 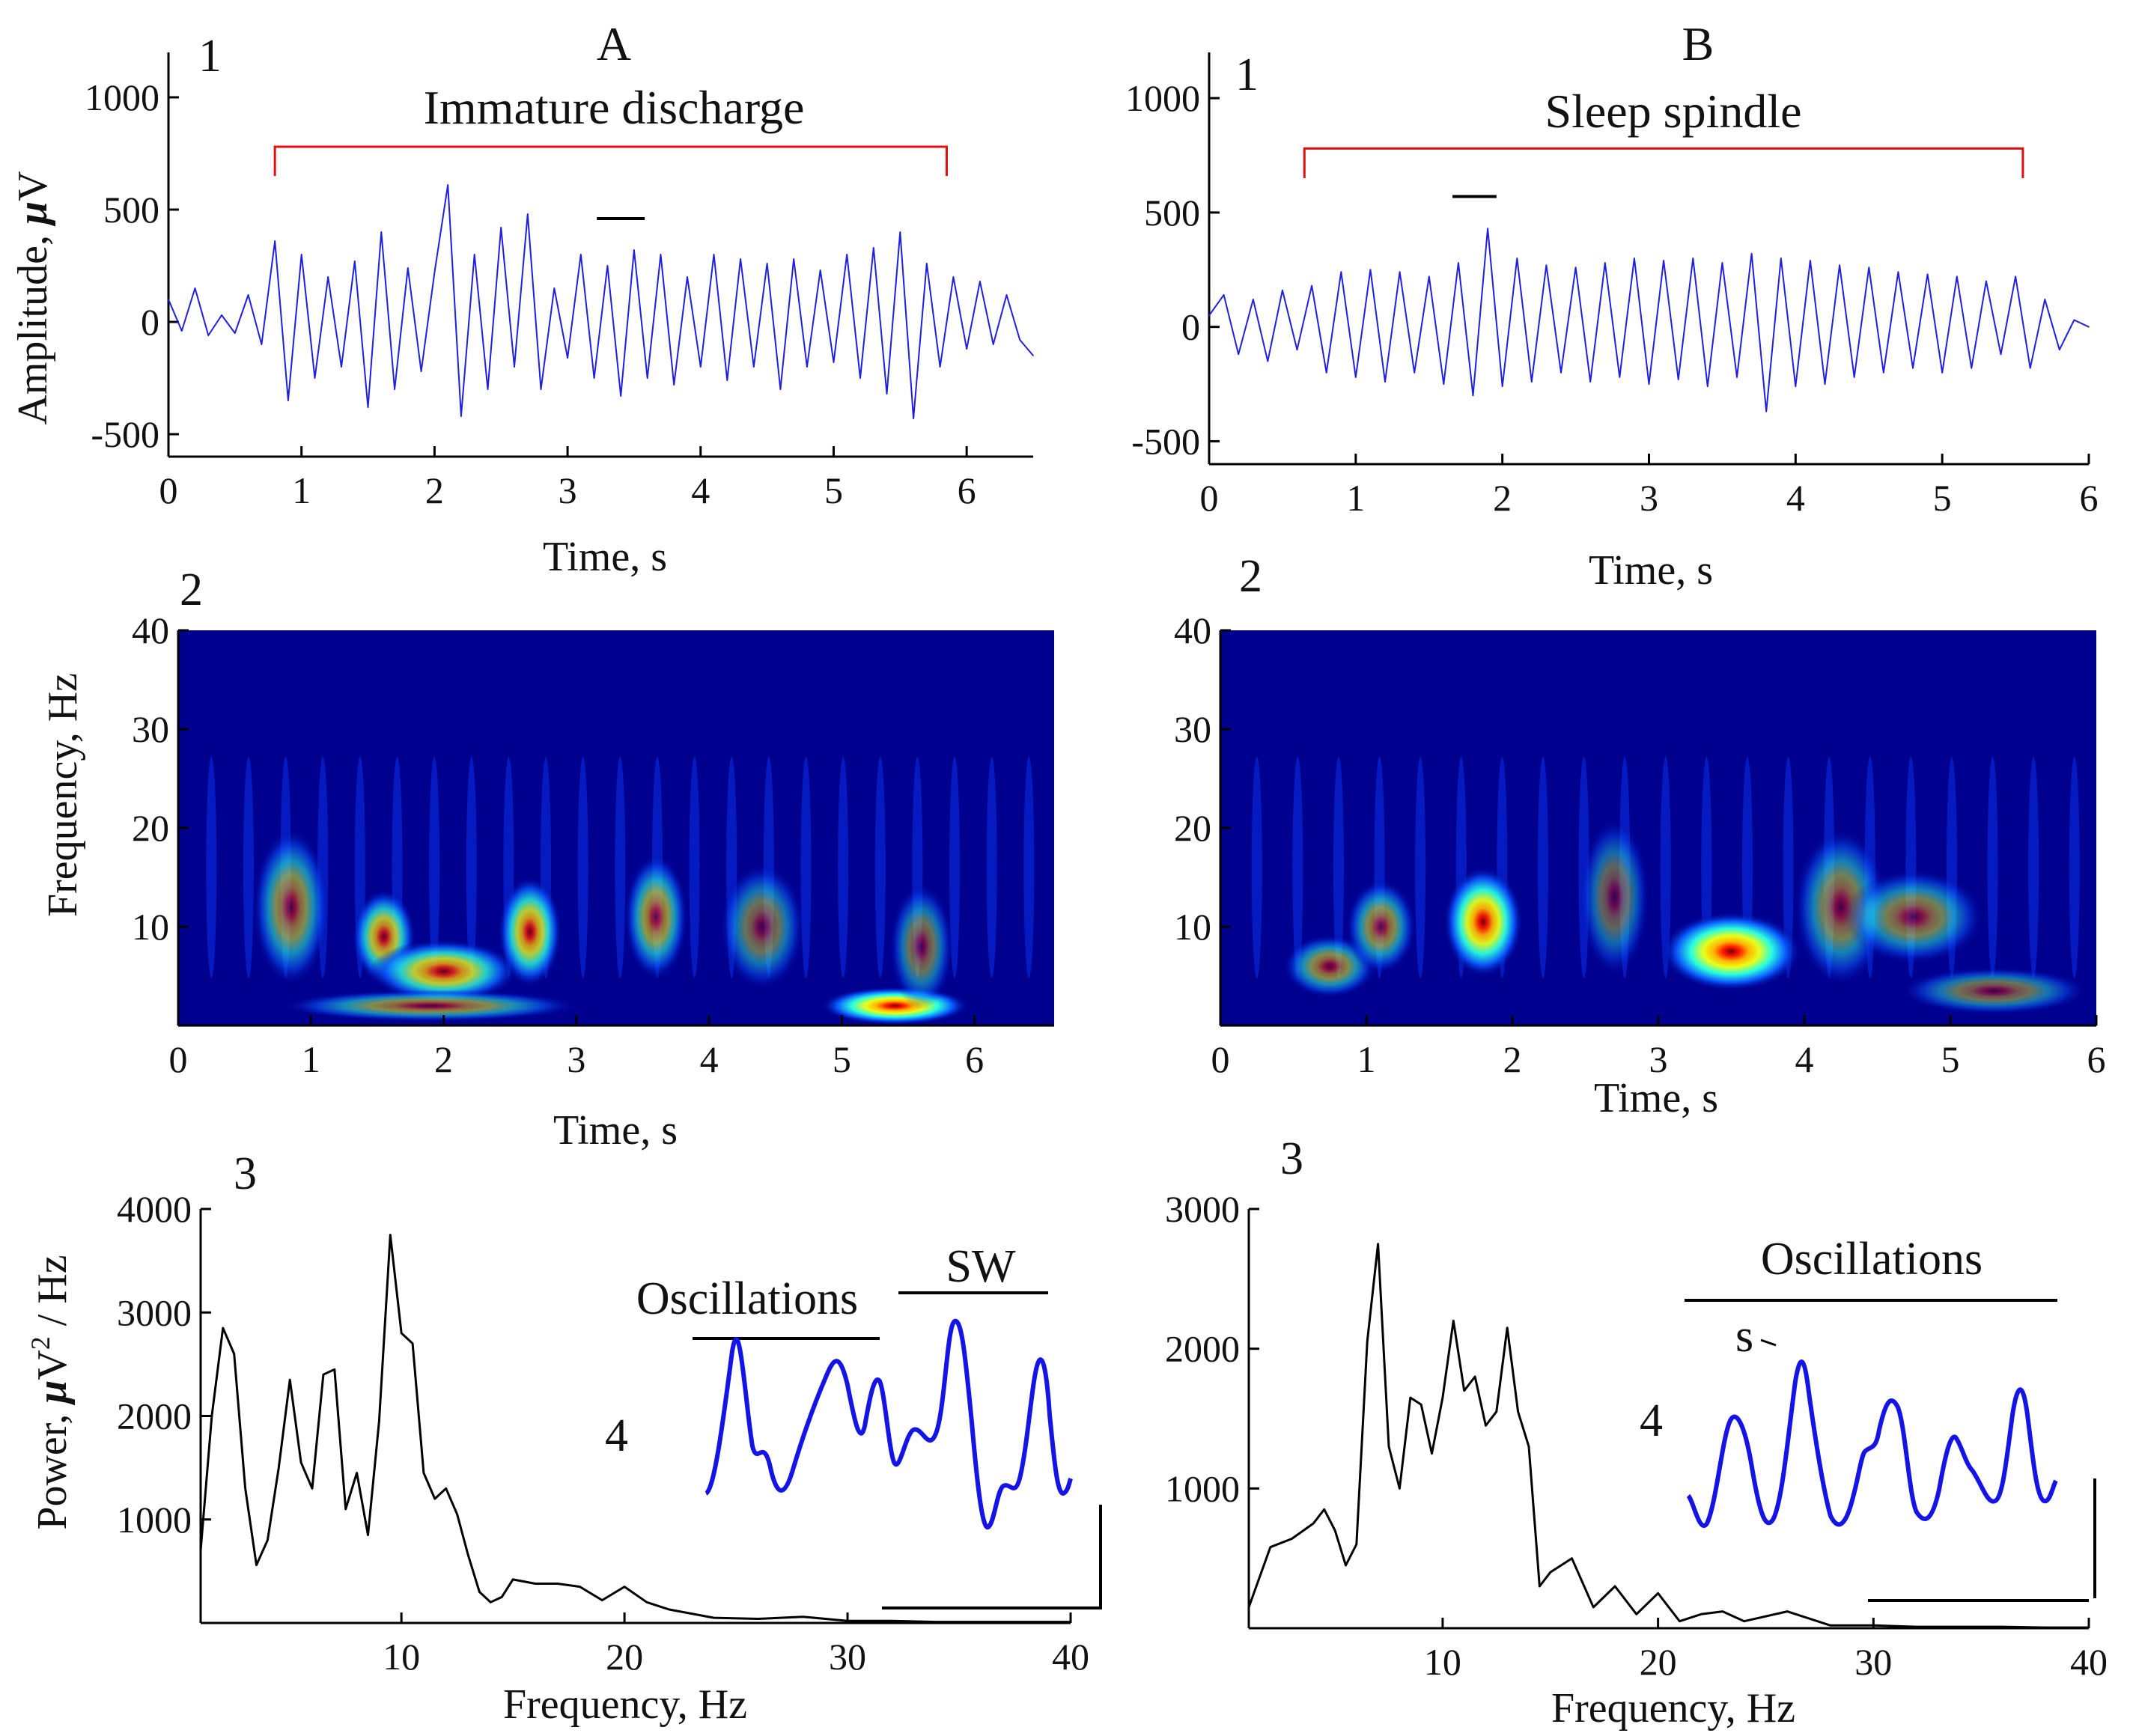 What do you see at coordinates (568, 490) in the screenshot?
I see `a1-x-tick-label: 3` at bounding box center [568, 490].